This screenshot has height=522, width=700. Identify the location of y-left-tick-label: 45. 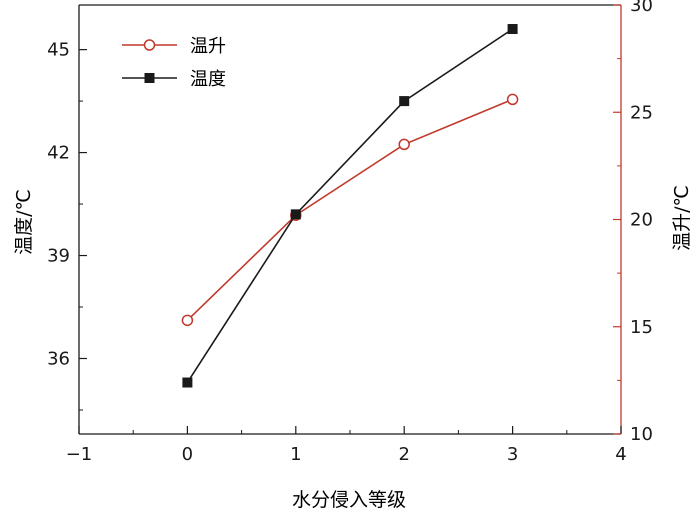
(58, 50).